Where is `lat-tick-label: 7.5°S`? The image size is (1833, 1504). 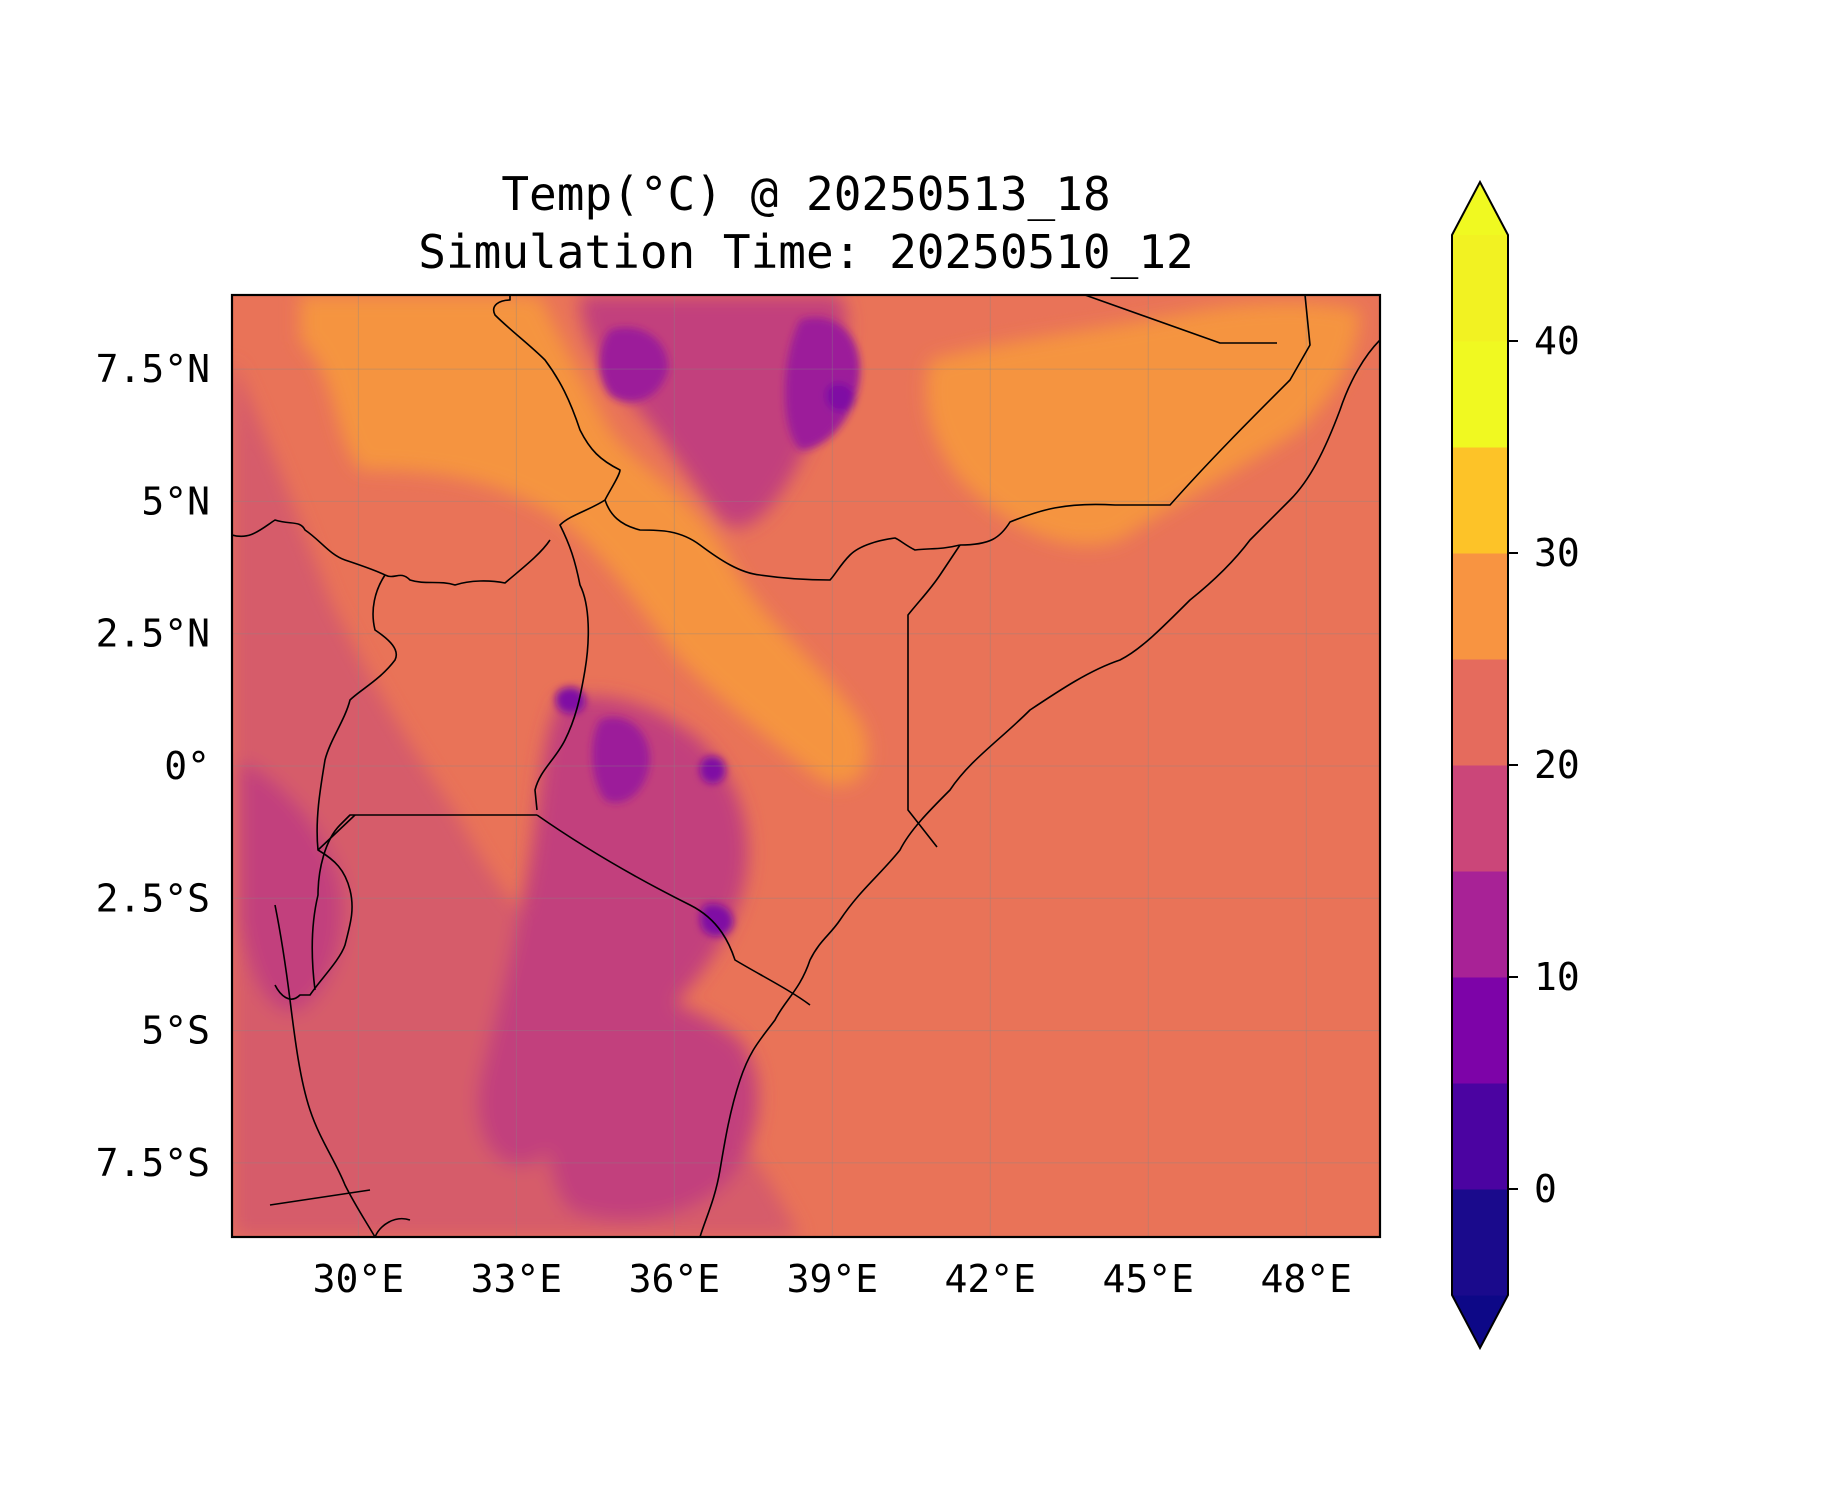 lat-tick-label: 7.5°S is located at coordinates (153, 1163).